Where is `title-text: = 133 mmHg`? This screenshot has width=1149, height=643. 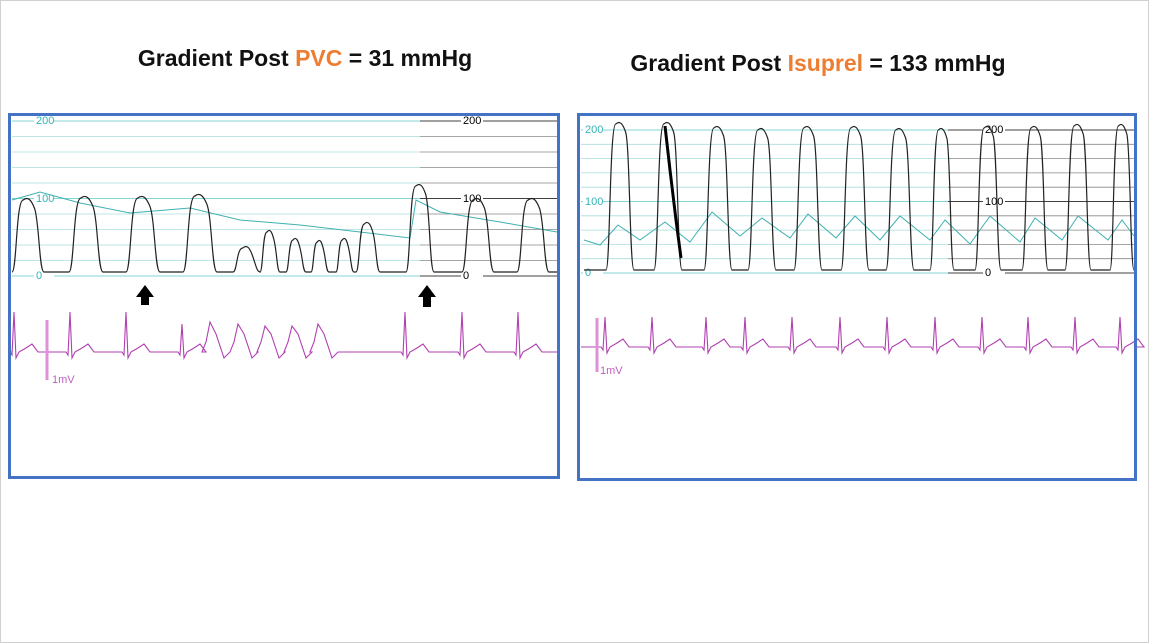
title-text: = 133 mmHg is located at coordinates (937, 63).